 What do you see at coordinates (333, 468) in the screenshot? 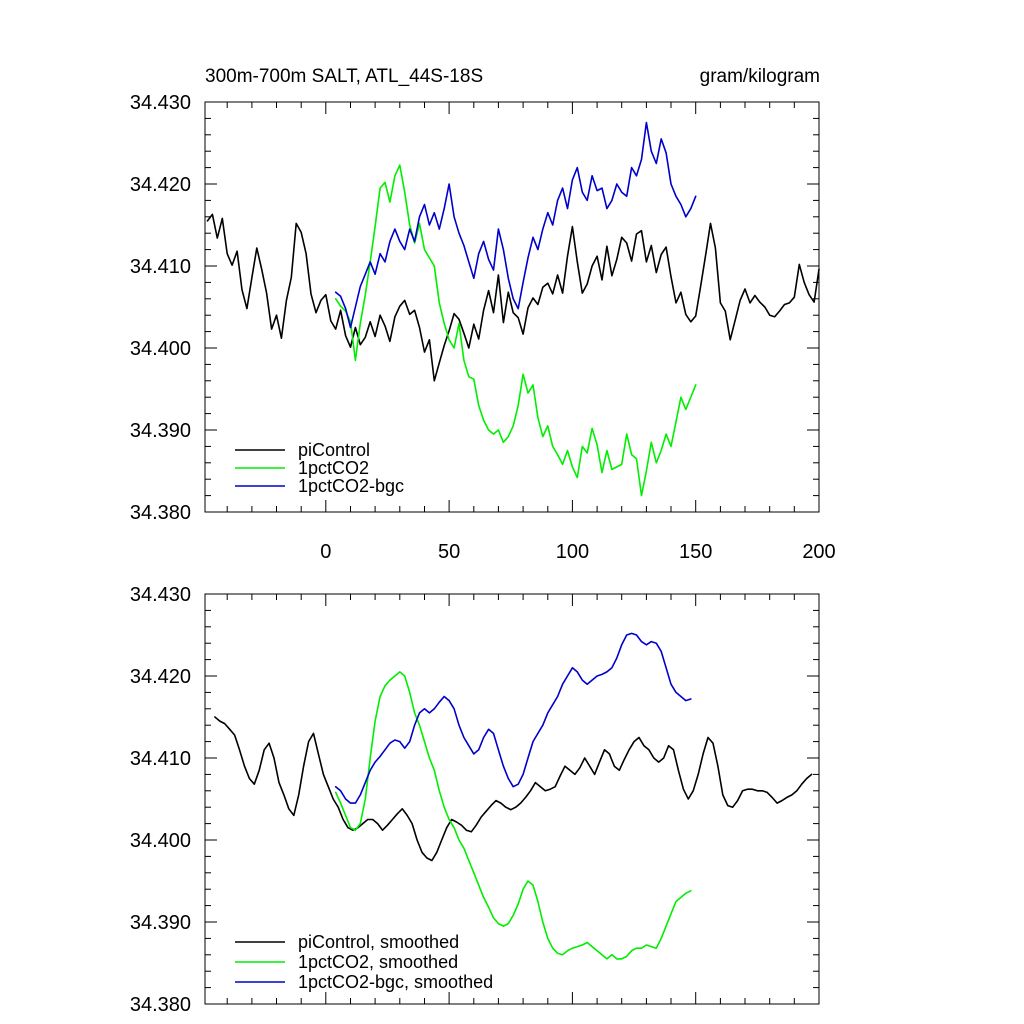
I see `legend-label: 1pctCO2` at bounding box center [333, 468].